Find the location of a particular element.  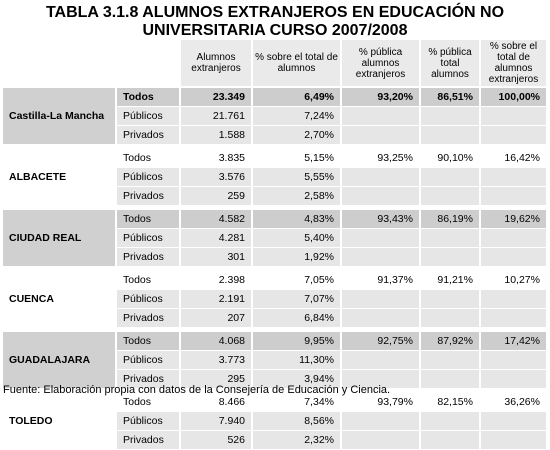

pct-sobre-ext-cell: 19,62% is located at coordinates (514, 217).